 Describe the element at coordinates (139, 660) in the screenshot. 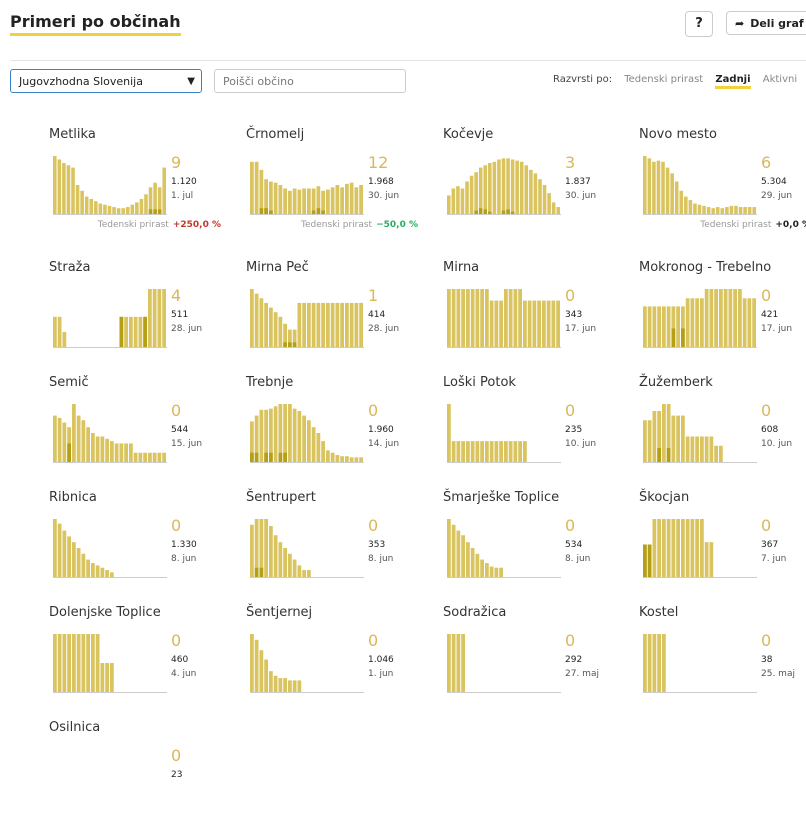

I see `municipality-card: Dolenjske Toplice 0 460 4. jun` at that location.